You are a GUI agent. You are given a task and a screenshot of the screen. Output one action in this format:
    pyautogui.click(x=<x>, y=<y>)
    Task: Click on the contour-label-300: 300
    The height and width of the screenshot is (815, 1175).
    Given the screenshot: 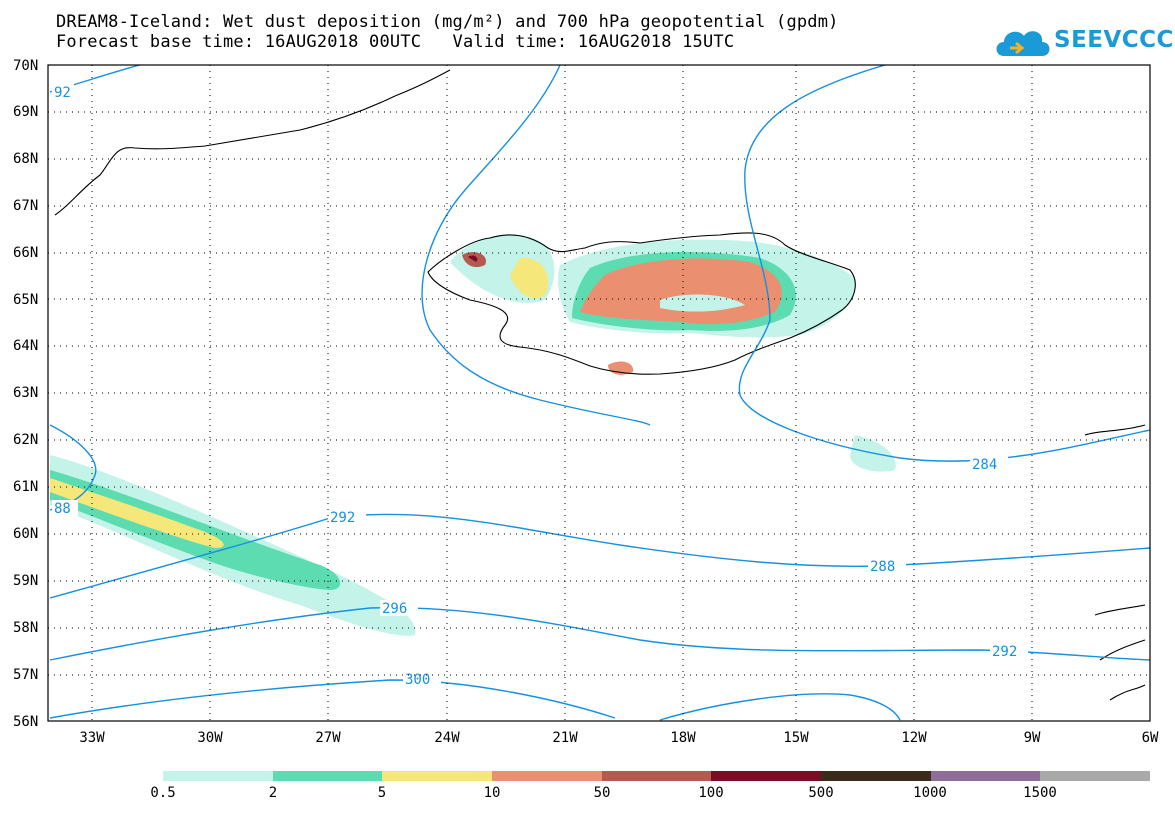 What is the action you would take?
    pyautogui.click(x=417, y=680)
    